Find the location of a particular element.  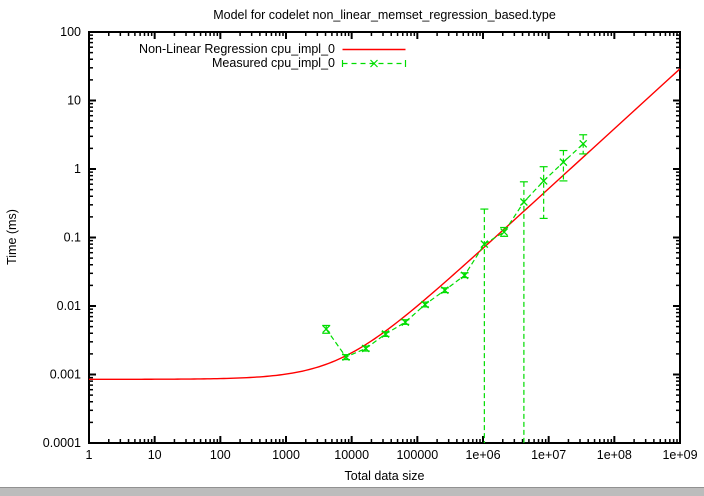

legend-entry-regression: Non-Linear Regression cpu_impl_0 is located at coordinates (203, 49).